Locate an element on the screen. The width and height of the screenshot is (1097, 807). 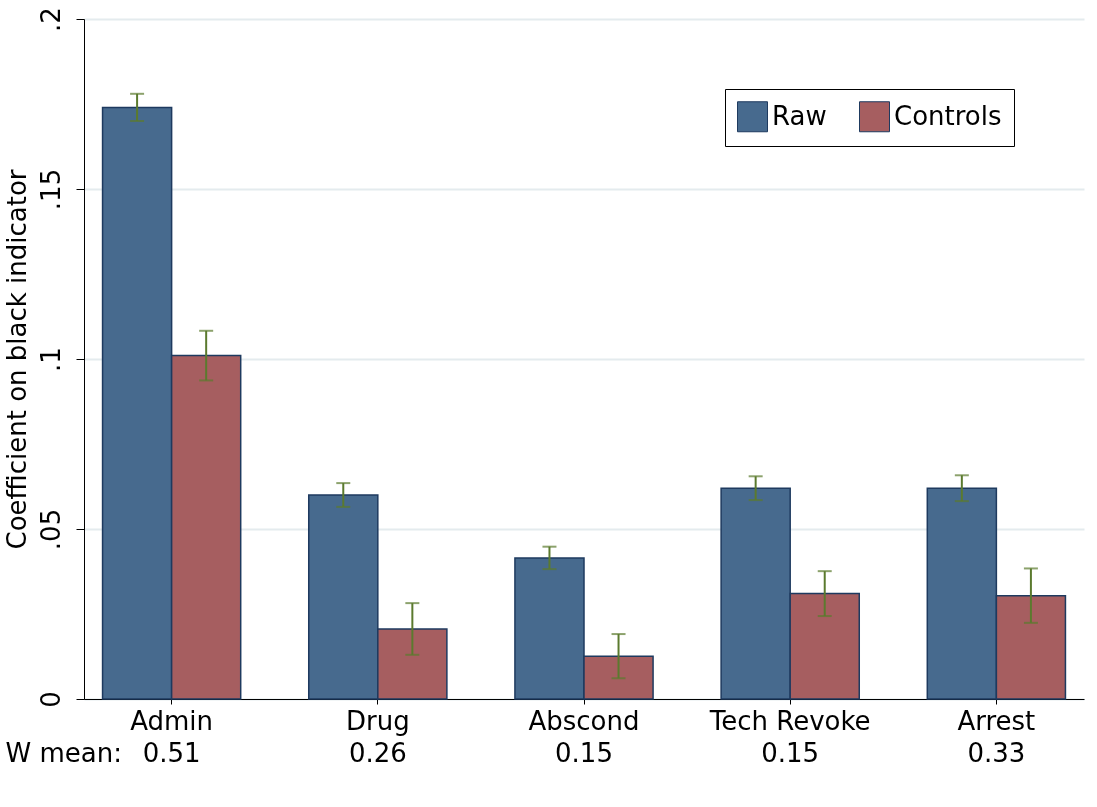
x-tick-label: Drug is located at coordinates (377, 720).